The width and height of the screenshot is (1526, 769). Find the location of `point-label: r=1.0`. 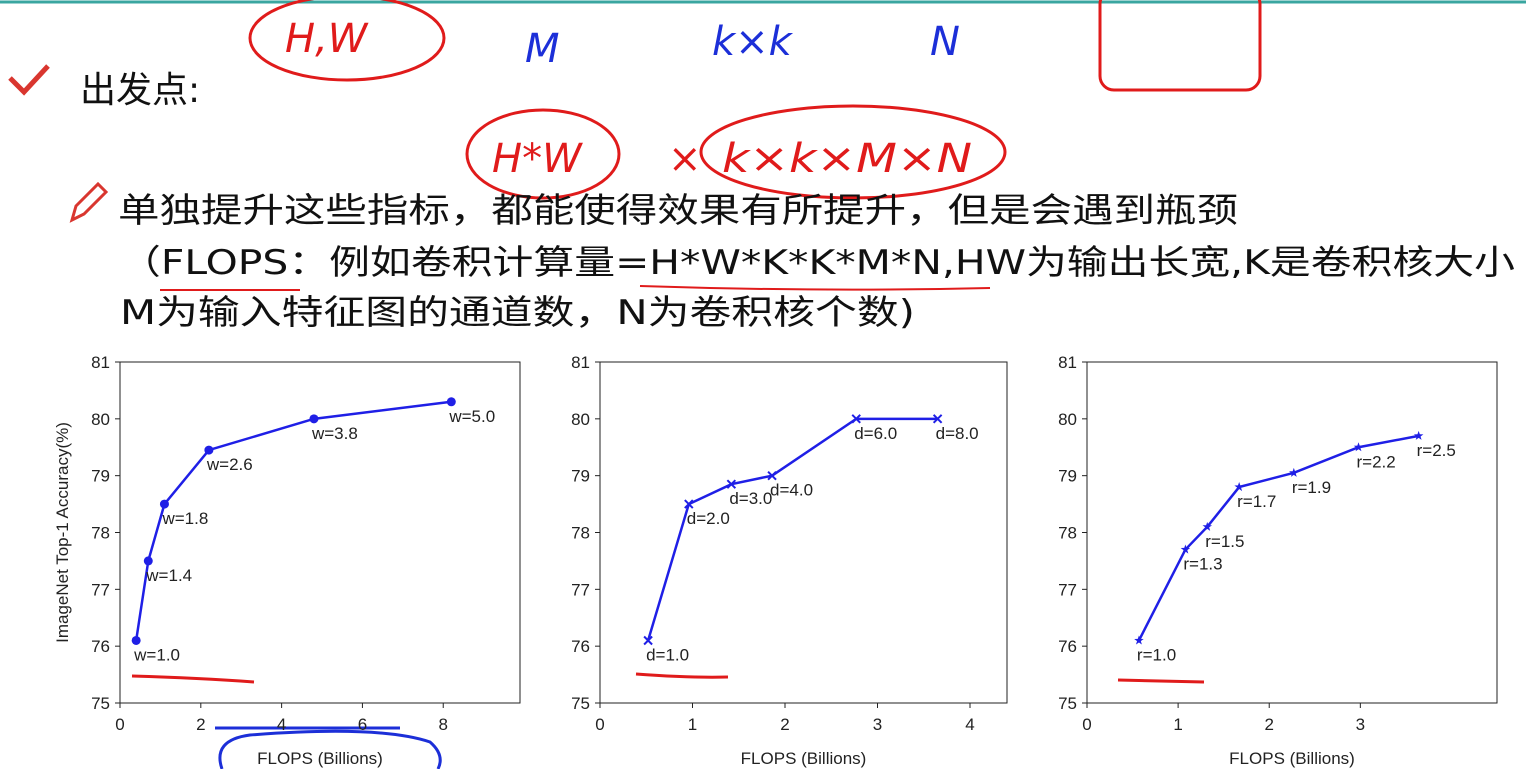

point-label: r=1.0 is located at coordinates (1156, 654).